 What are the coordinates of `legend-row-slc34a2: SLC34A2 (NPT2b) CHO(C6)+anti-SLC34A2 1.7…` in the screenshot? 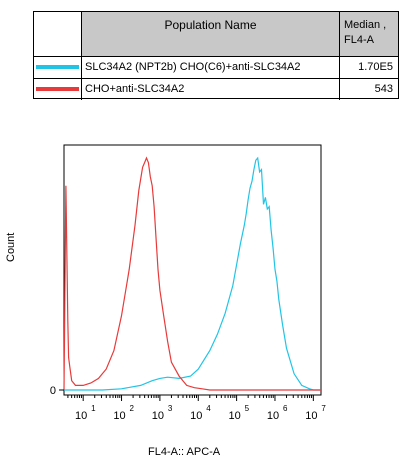 It's located at (216, 67).